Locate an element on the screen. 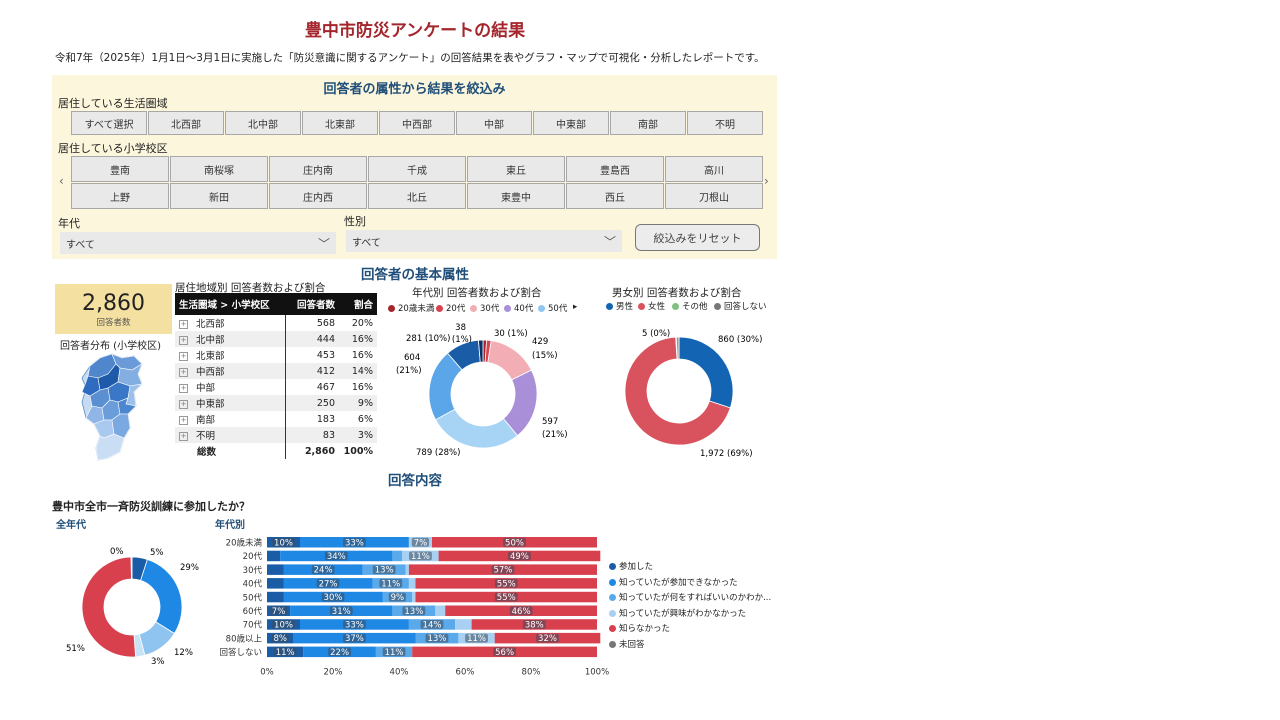 This screenshot has height=720, width=1280. slicer-next-icon: › is located at coordinates (766, 181).